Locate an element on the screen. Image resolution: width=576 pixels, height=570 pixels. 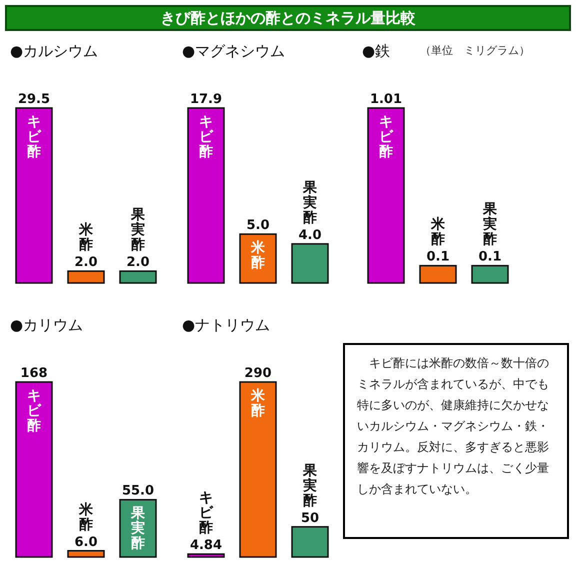
data-label: 1.01 is located at coordinates (386, 99).